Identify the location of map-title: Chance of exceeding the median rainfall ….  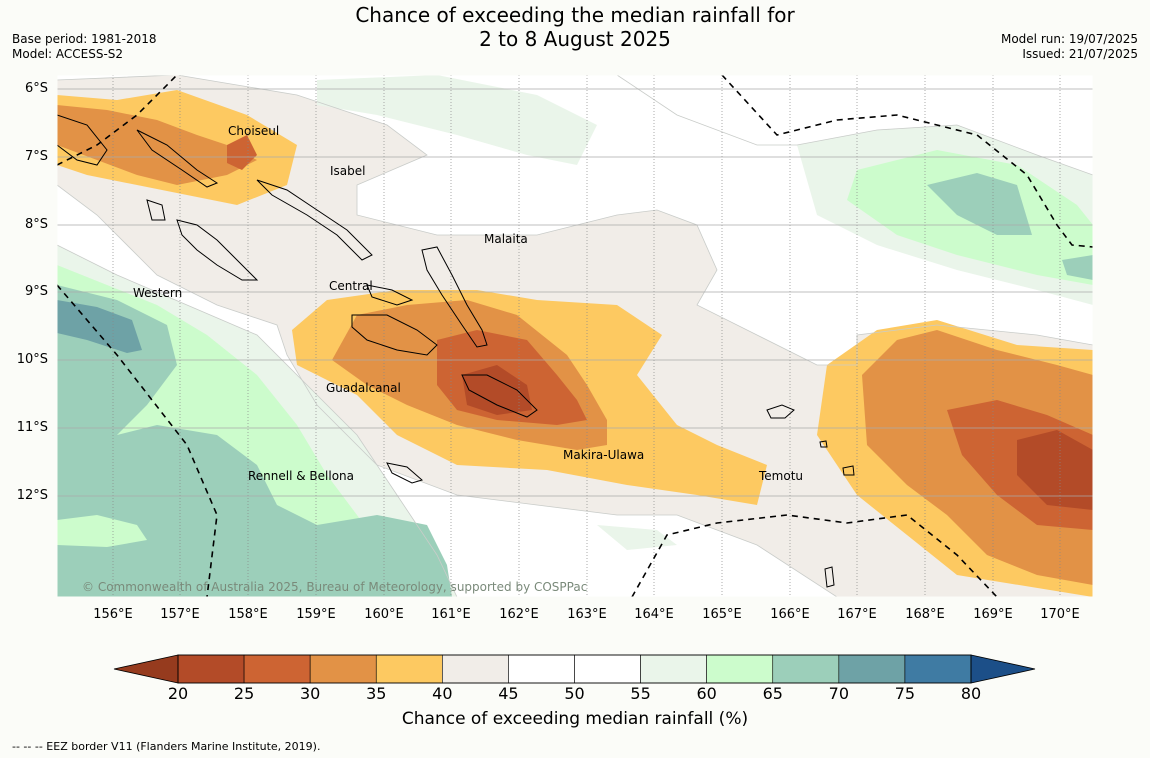
(575, 27).